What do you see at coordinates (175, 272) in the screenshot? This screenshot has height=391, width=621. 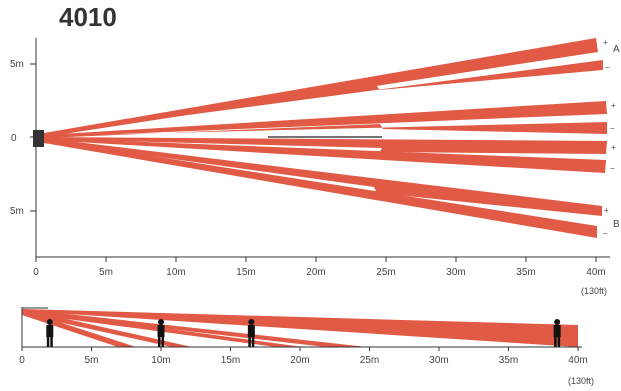 I see `top-x-tick-label: 10m` at bounding box center [175, 272].